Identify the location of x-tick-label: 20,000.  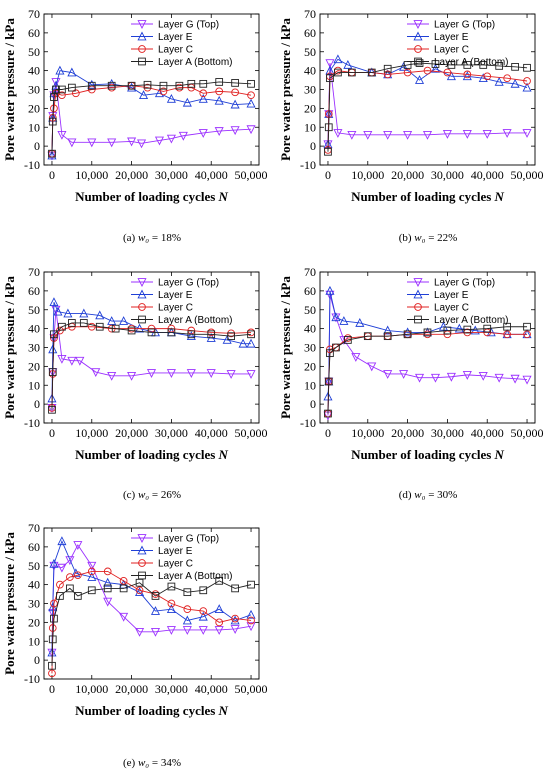
(131, 689).